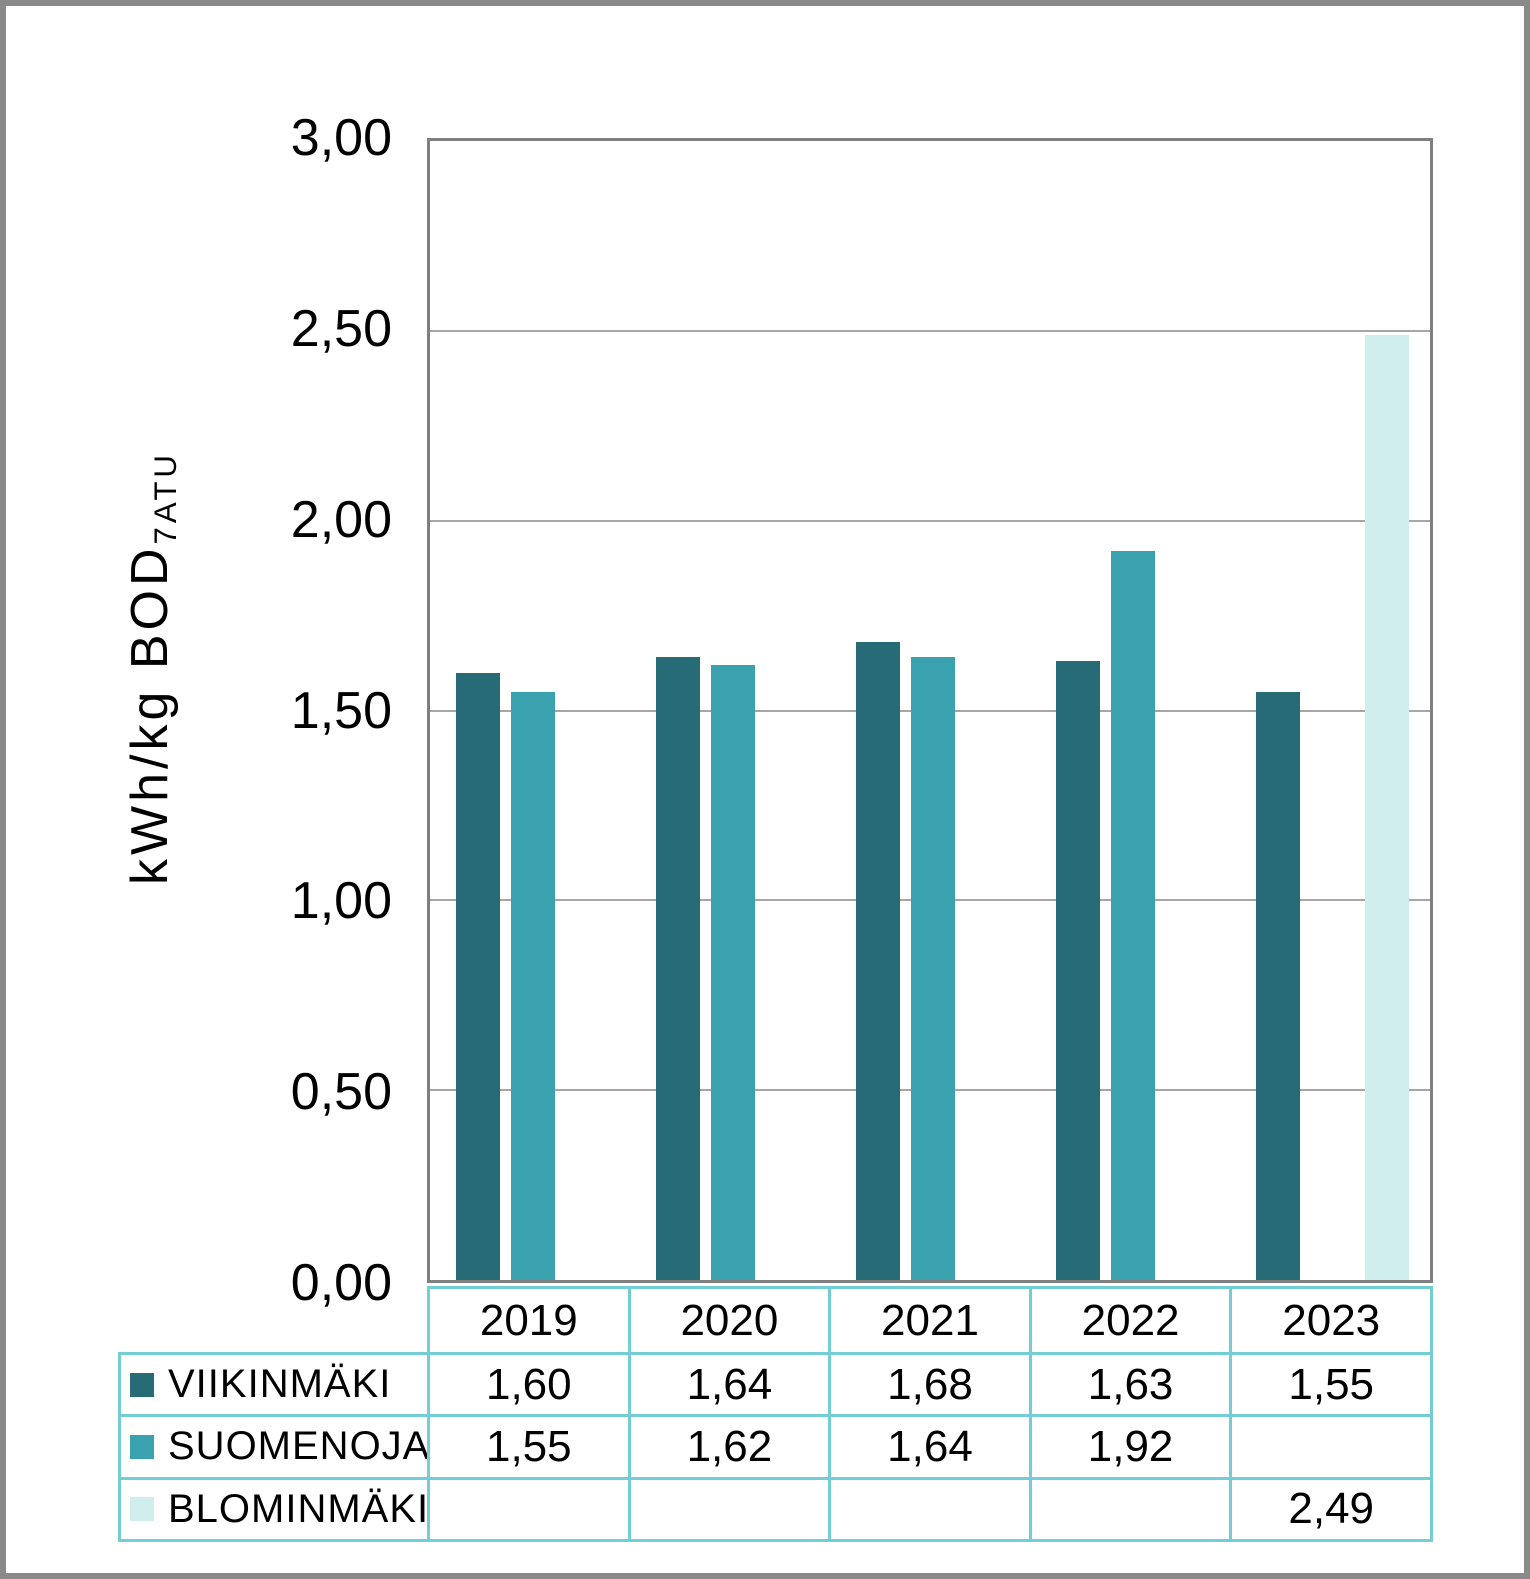 The height and width of the screenshot is (1579, 1530). Describe the element at coordinates (142, 1509) in the screenshot. I see `legend-swatch-blominma-ki` at that location.